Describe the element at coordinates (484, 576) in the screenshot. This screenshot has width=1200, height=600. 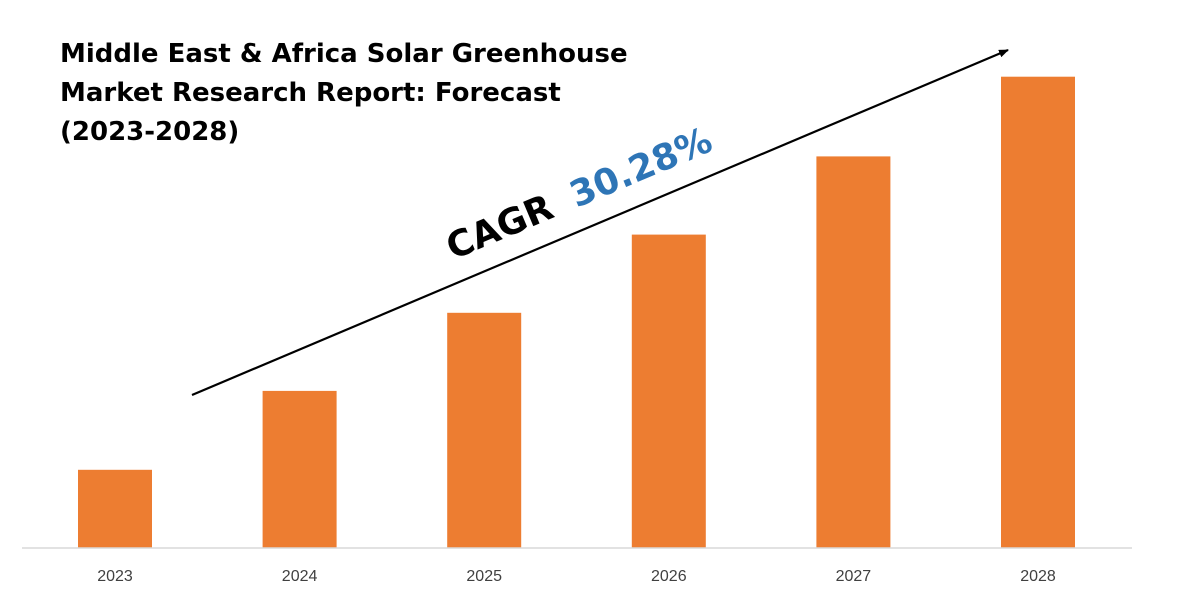
I see `x-tick-label-2025: 2025` at that location.